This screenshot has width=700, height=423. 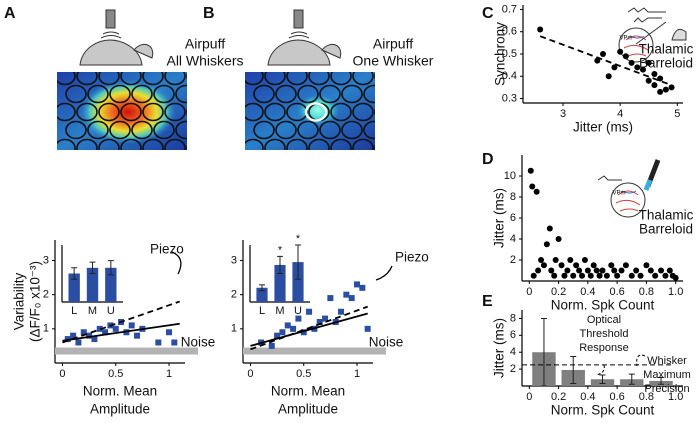 I want to click on y-tick-label: 8, so click(x=513, y=197).